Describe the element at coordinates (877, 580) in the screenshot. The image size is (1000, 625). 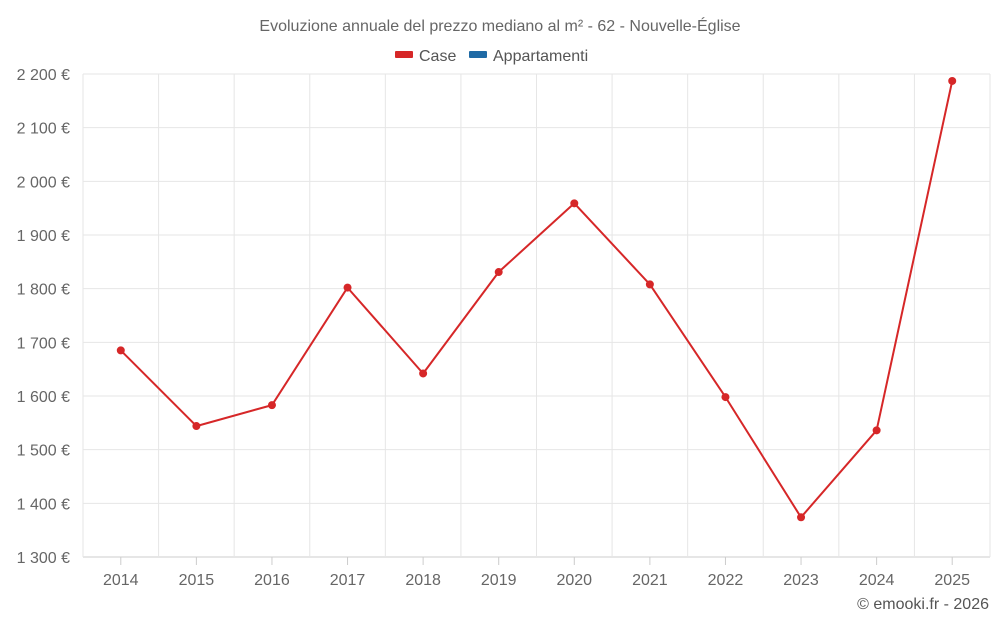
I see `x-tick-label: 2024` at that location.